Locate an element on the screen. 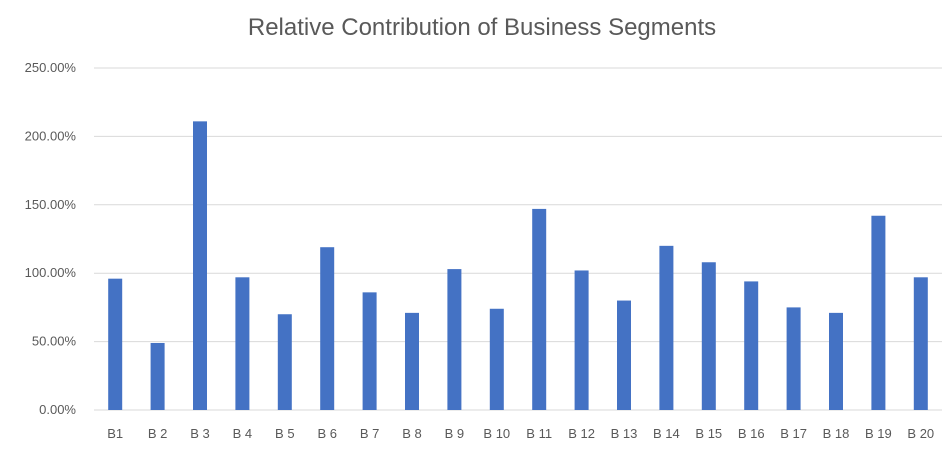 The image size is (952, 452). bar-b13 is located at coordinates (624, 355).